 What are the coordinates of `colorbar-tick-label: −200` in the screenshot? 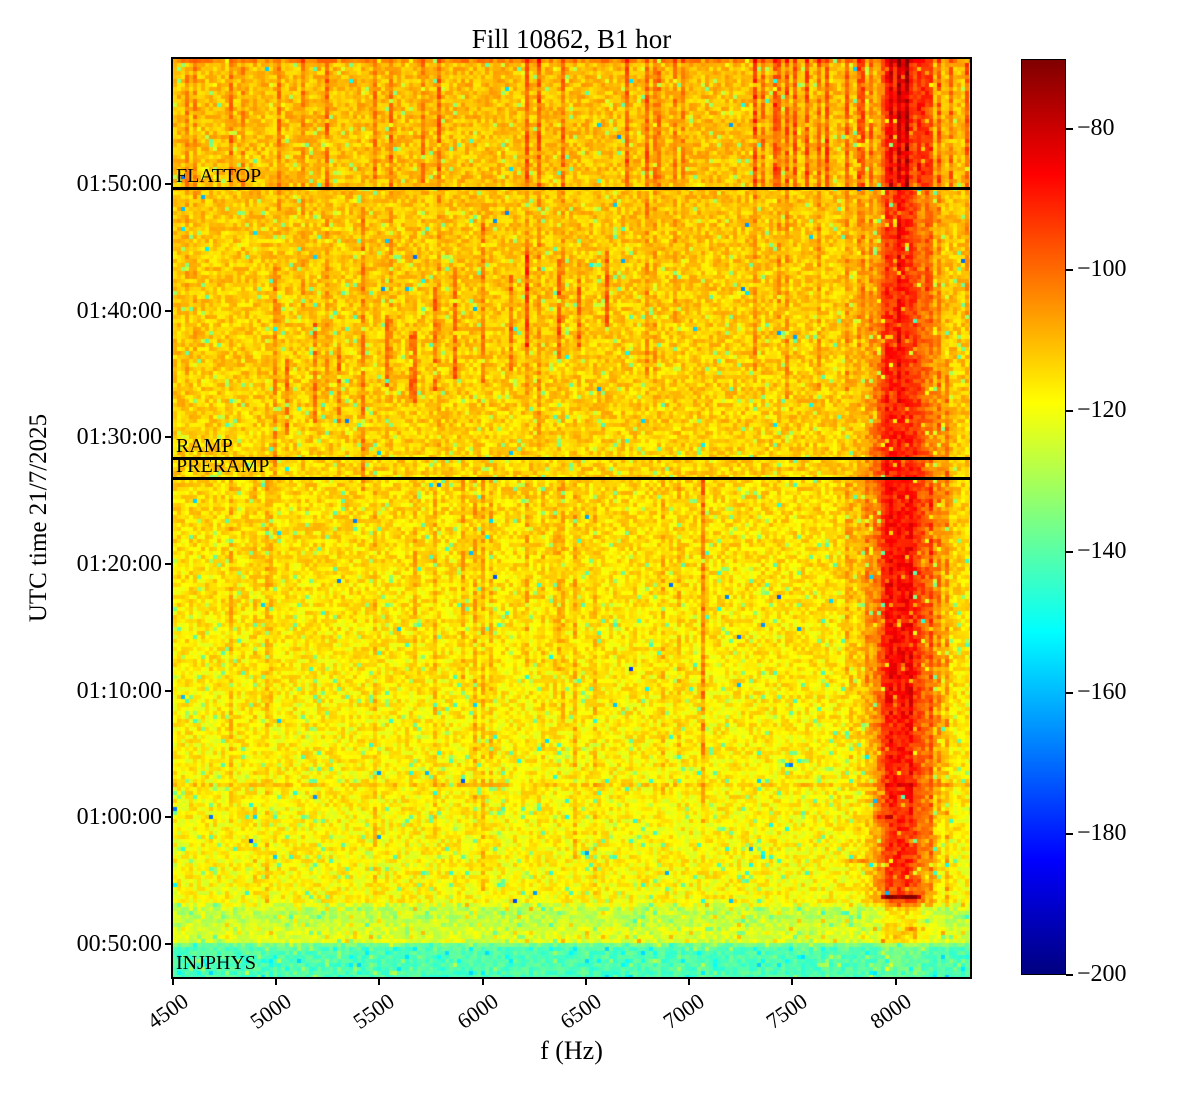 It's located at (1102, 974).